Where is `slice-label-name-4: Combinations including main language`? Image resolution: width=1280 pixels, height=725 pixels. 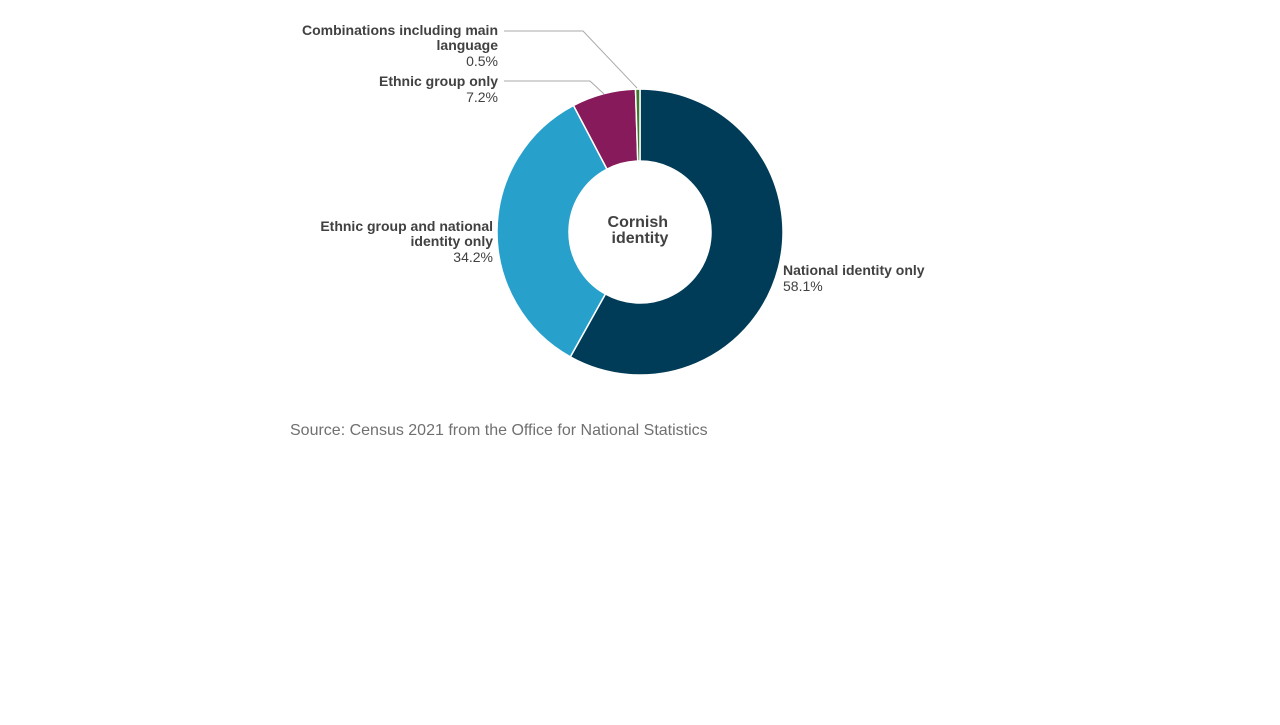 slice-label-name-4: Combinations including main language is located at coordinates (400, 37).